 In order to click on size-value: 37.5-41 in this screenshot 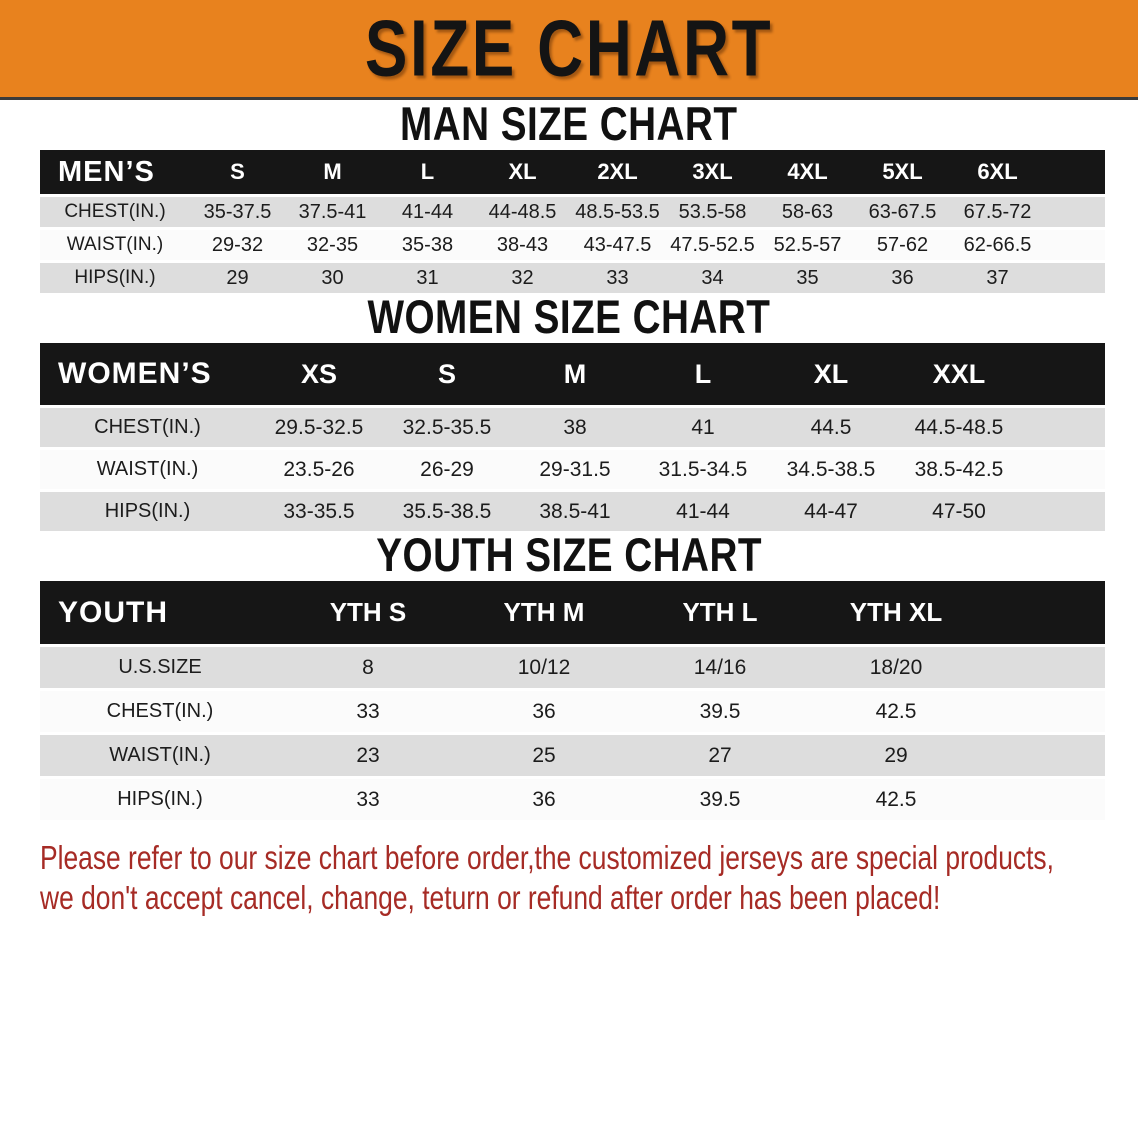, I will do `click(332, 210)`.